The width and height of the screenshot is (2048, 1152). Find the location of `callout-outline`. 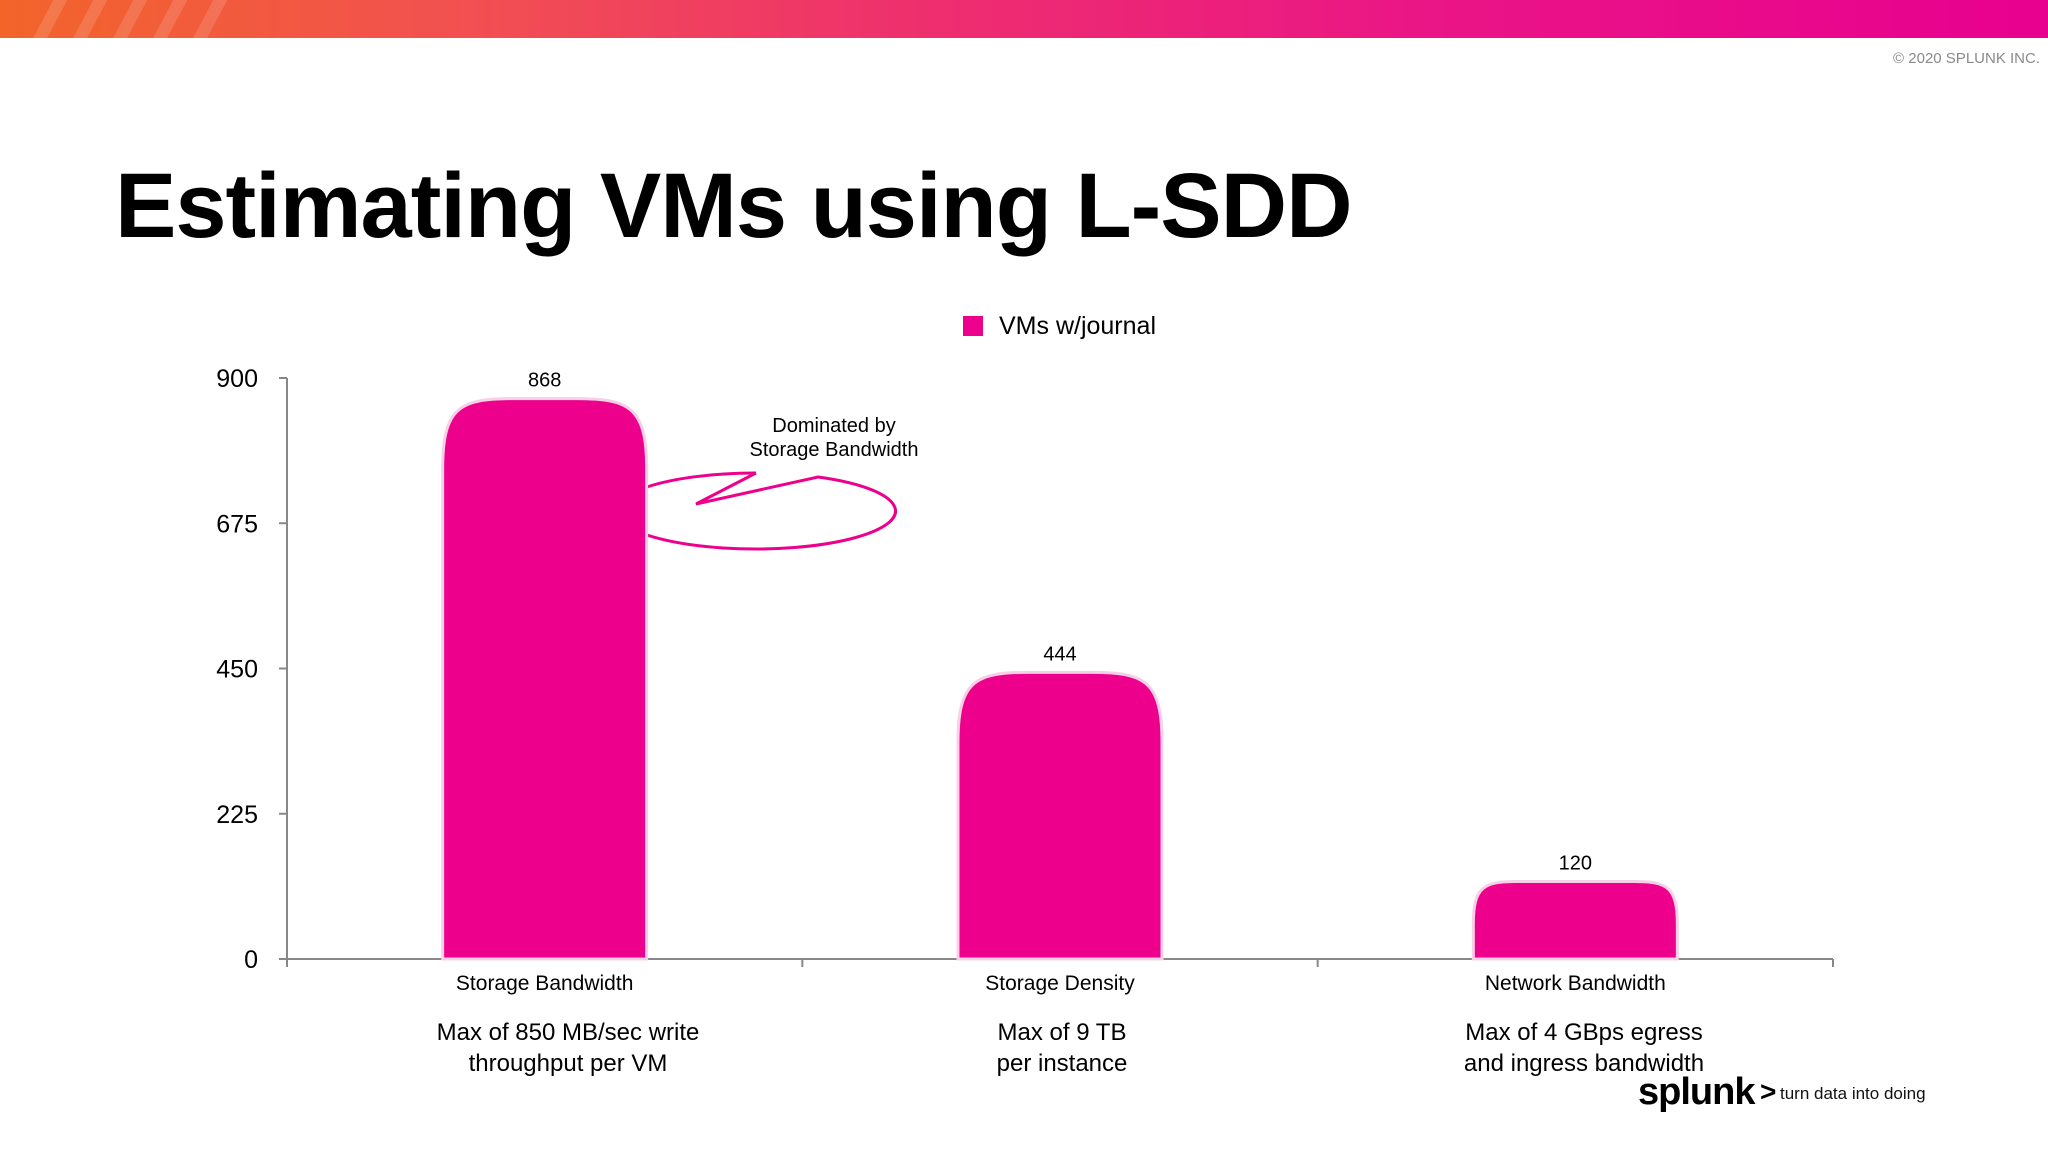

callout-outline is located at coordinates (755, 511).